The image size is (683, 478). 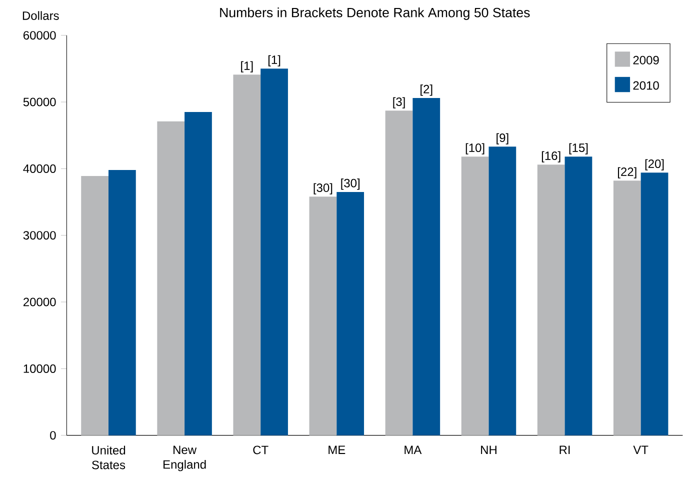 I want to click on annotation: [2], so click(x=426, y=90).